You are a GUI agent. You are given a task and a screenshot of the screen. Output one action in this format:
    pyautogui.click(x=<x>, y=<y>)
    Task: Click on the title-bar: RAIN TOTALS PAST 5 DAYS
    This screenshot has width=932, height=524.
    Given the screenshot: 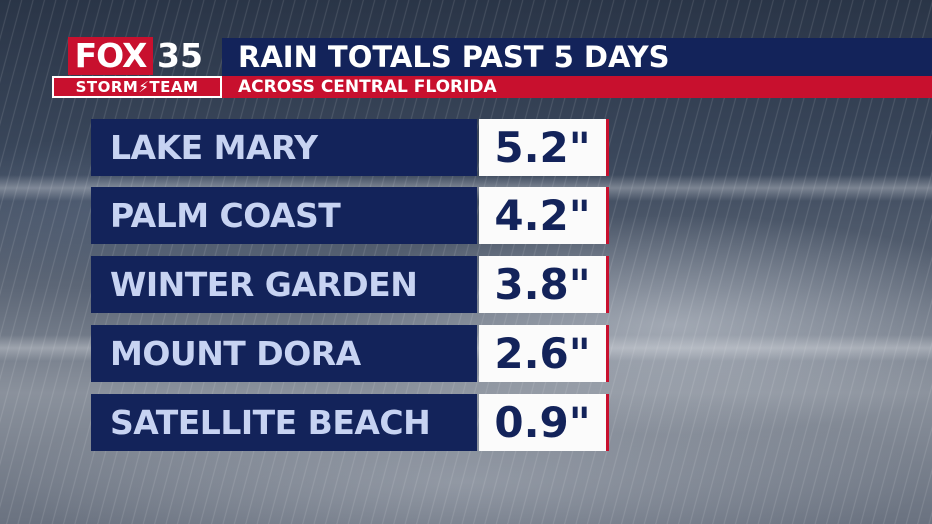 What is the action you would take?
    pyautogui.click(x=577, y=57)
    